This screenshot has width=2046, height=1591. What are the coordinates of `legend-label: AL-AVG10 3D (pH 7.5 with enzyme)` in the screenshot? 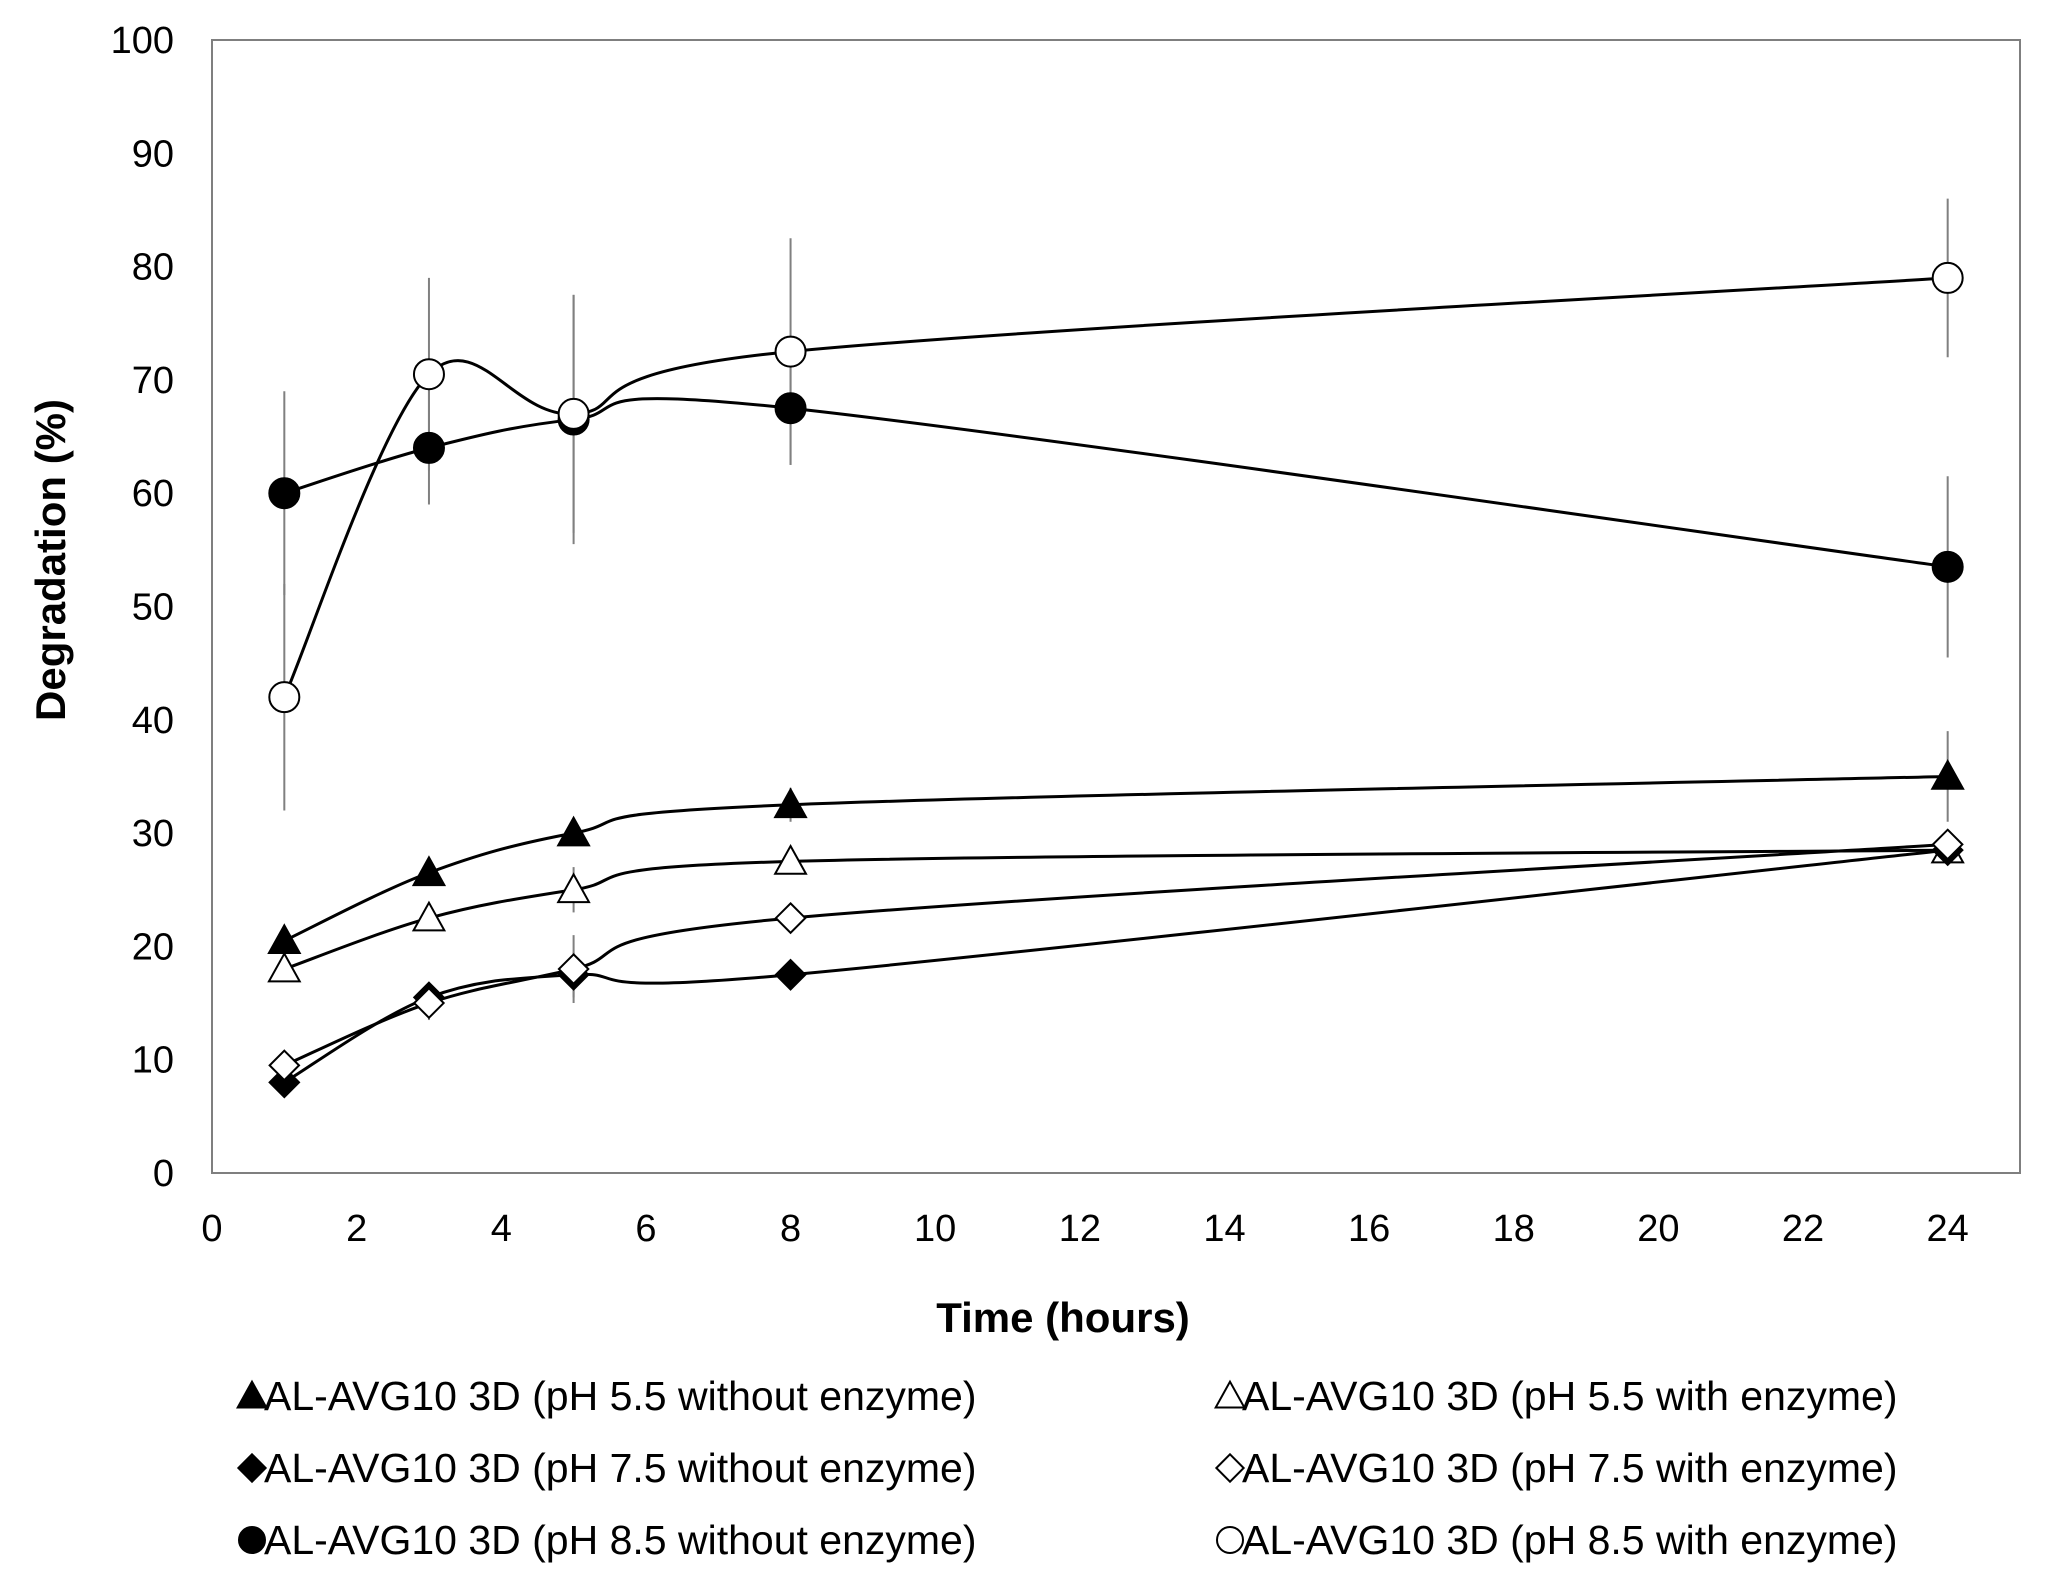 It's located at (1570, 1468).